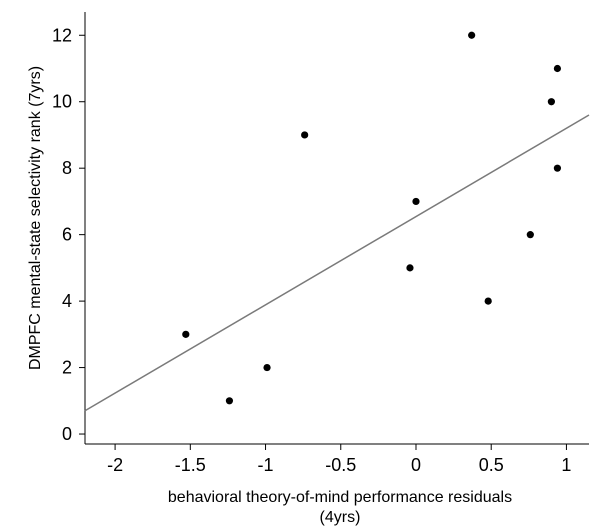 The height and width of the screenshot is (528, 591). I want to click on x-tick-label: 0.5, so click(491, 465).